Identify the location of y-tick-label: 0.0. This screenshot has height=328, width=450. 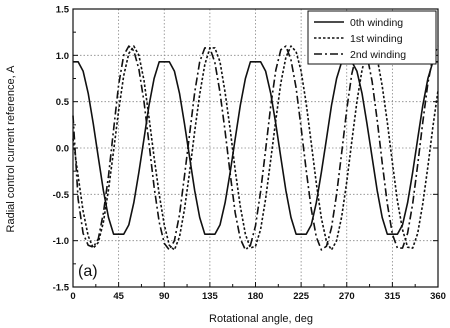
(62, 149).